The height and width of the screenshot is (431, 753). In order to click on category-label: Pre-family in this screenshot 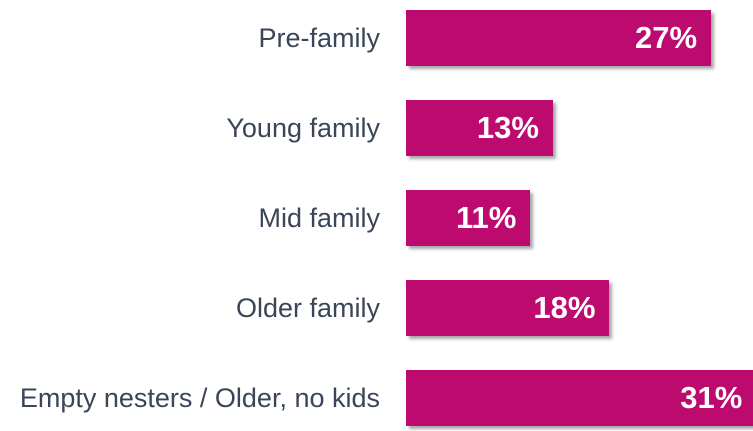, I will do `click(319, 38)`.